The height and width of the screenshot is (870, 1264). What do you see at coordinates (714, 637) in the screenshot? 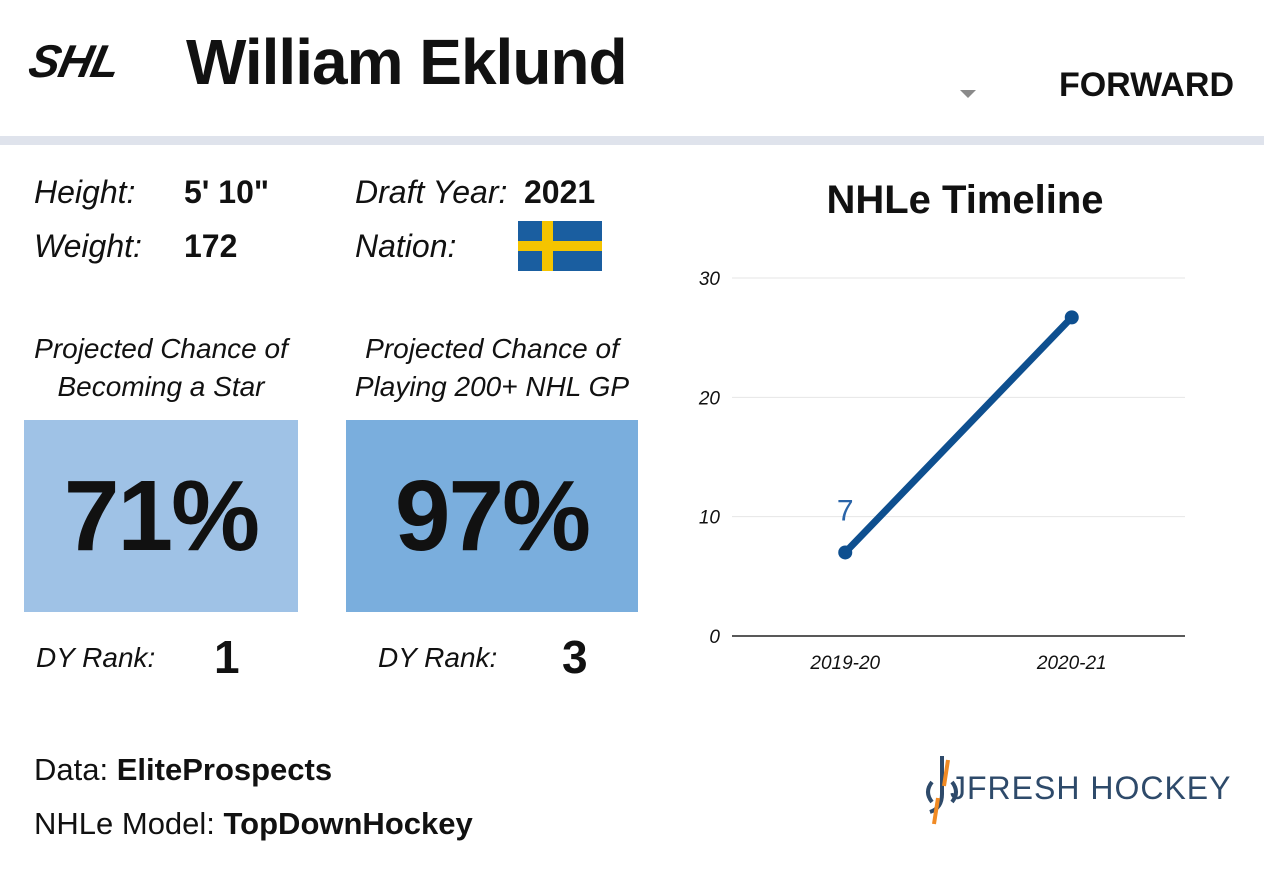
I see `y-tick-label-0: 0` at bounding box center [714, 637].